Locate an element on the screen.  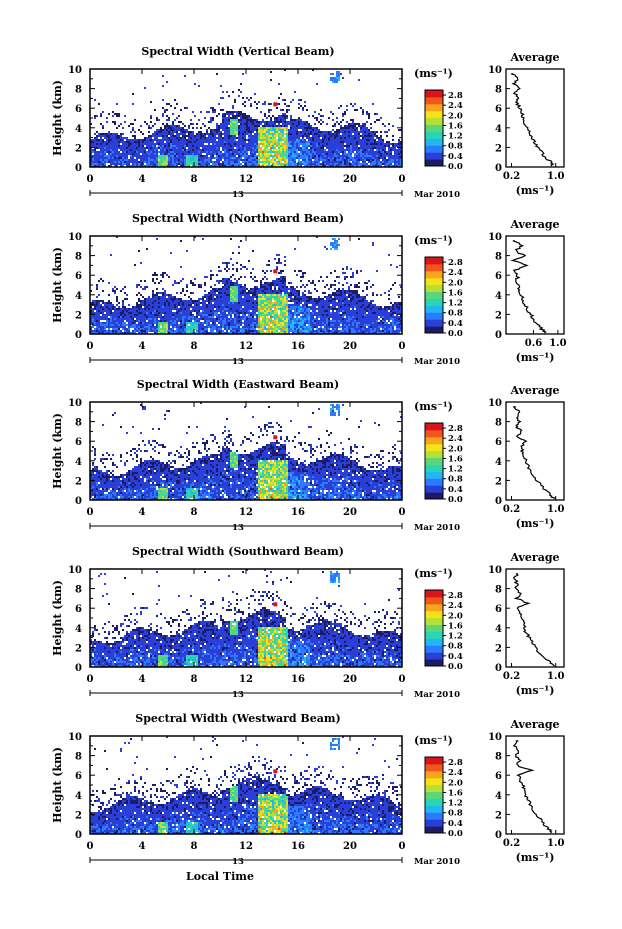
colorbar-tick-label: 2.8 is located at coordinates (455, 429).